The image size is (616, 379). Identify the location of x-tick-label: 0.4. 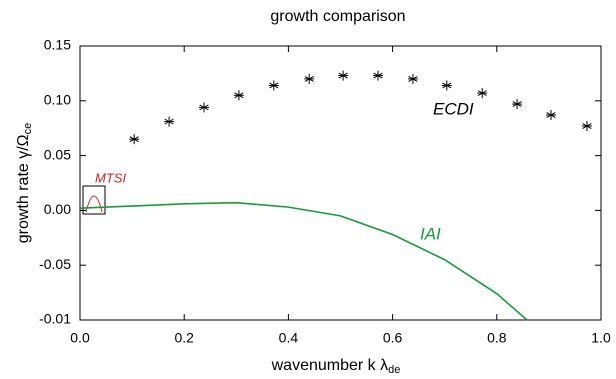
(289, 338).